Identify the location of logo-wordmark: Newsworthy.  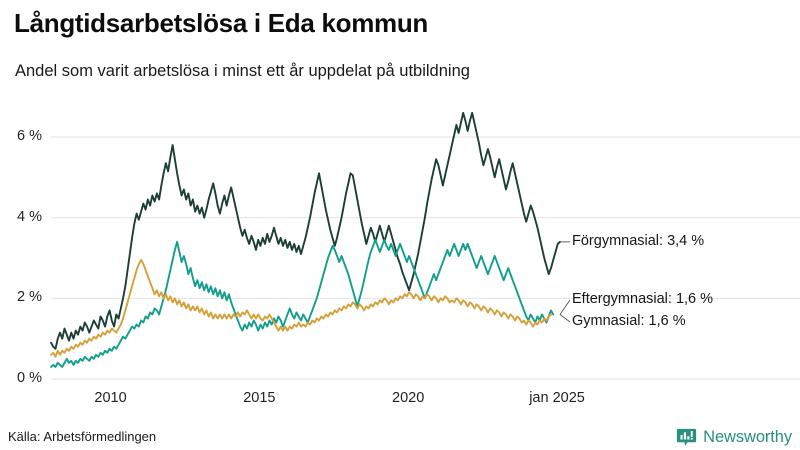
(747, 437).